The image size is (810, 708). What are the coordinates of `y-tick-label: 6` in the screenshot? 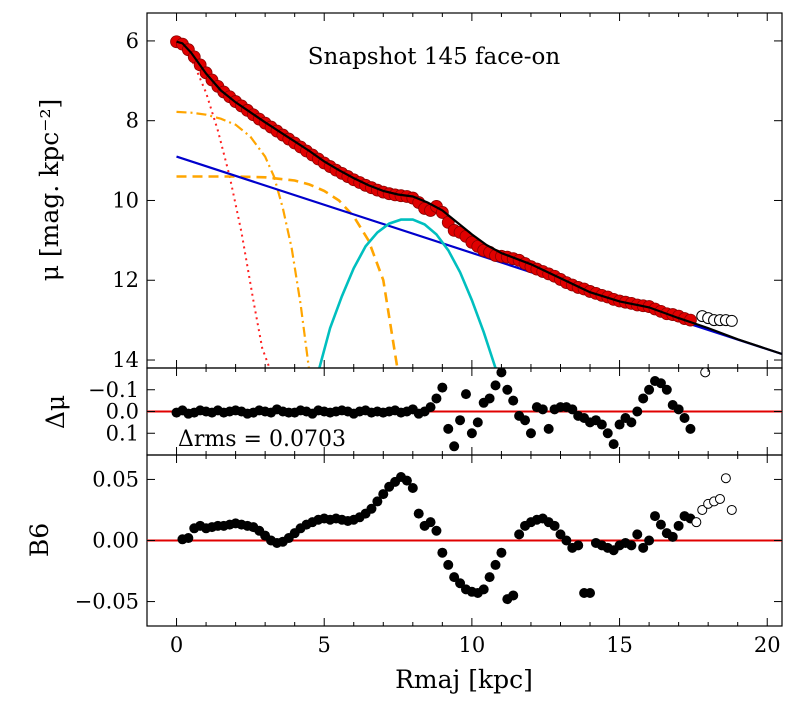 It's located at (132, 41).